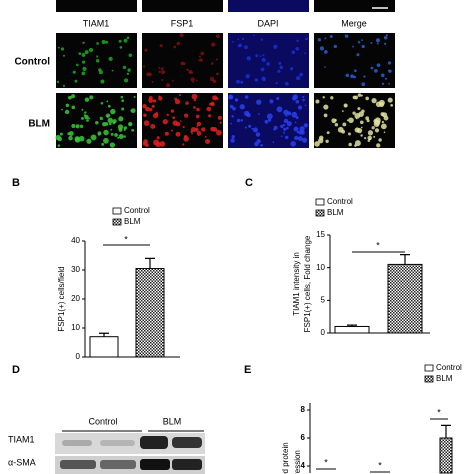 The width and height of the screenshot is (474, 474). Describe the element at coordinates (303, 465) in the screenshot. I see `y-tick-label: 4` at that location.